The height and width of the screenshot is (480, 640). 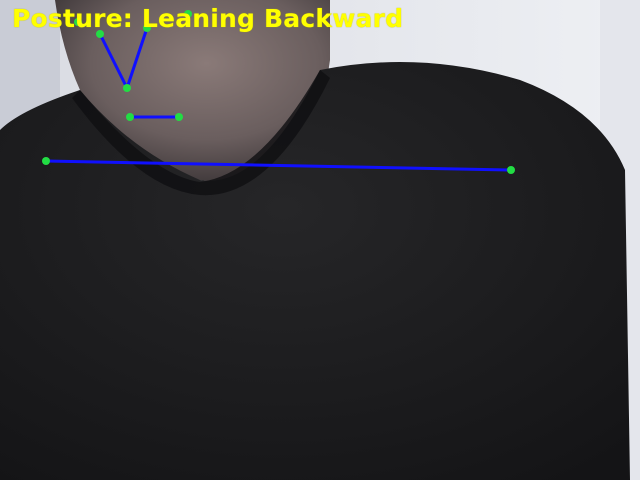 What do you see at coordinates (278, 165) in the screenshot?
I see `shoulder-line` at bounding box center [278, 165].